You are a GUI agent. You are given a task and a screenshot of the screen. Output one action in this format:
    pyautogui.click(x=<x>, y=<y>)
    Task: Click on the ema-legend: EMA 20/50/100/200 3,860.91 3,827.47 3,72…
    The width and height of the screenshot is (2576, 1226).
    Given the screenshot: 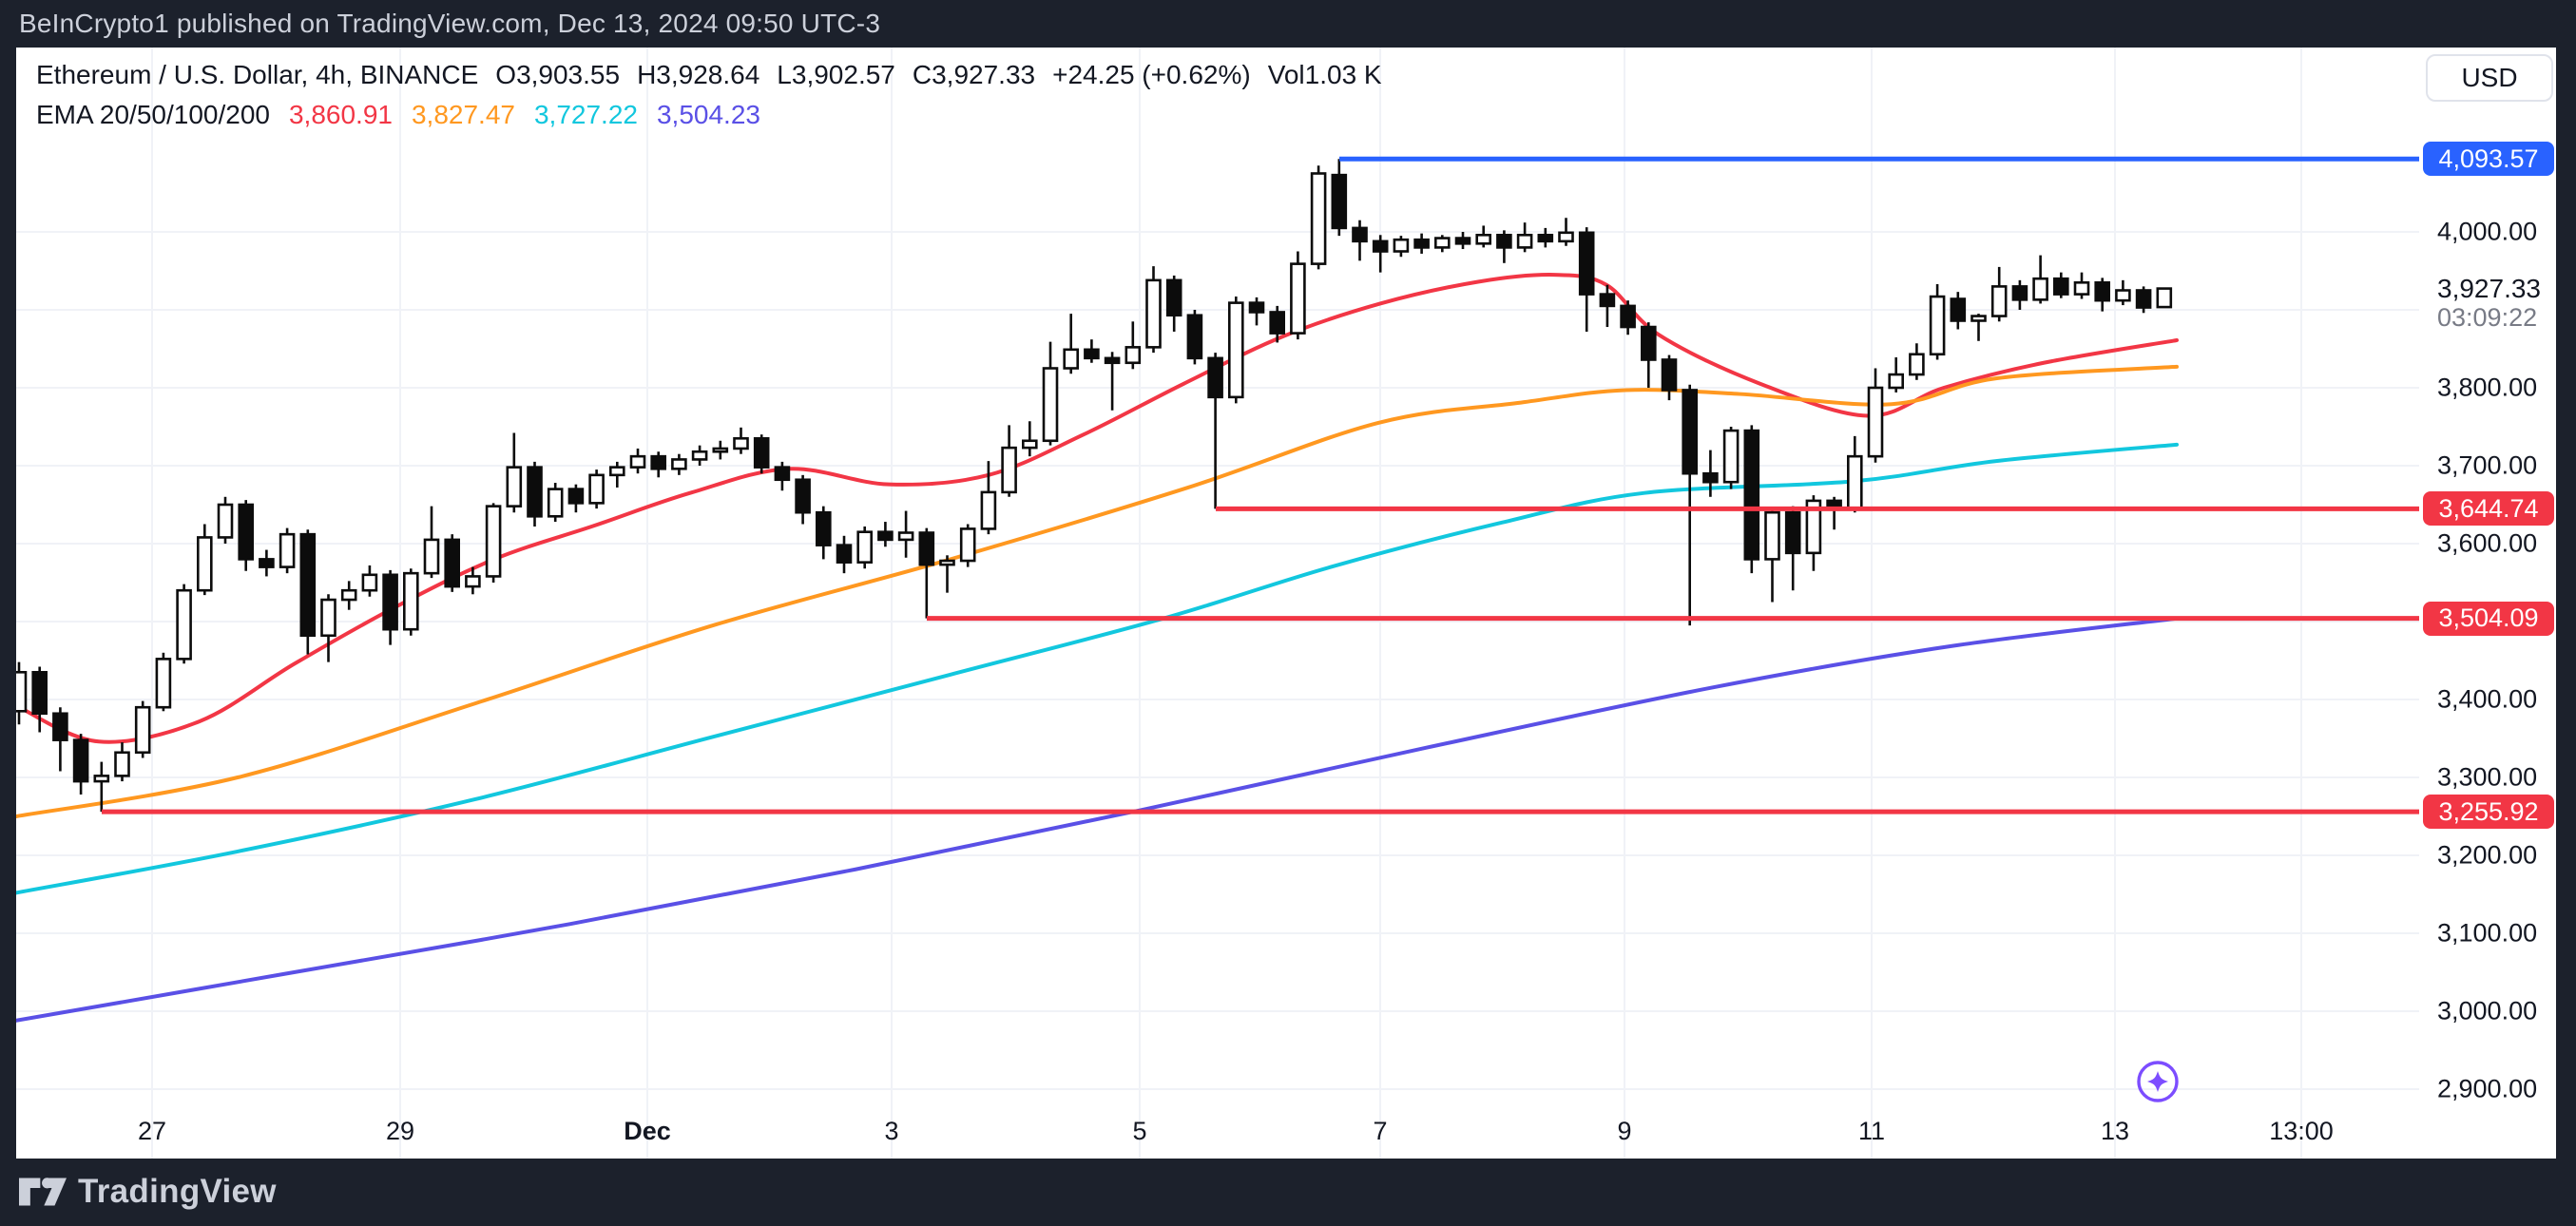 What is the action you would take?
    pyautogui.click(x=717, y=115)
    